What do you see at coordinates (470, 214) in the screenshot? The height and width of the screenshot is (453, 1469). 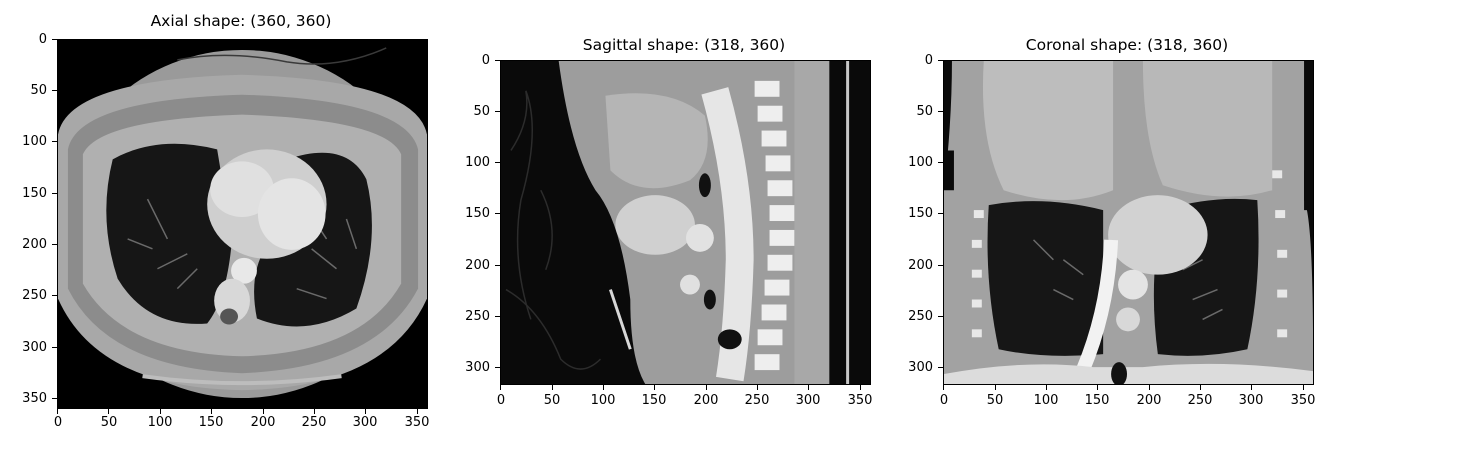 I see `sagittal-y-tick: 150` at bounding box center [470, 214].